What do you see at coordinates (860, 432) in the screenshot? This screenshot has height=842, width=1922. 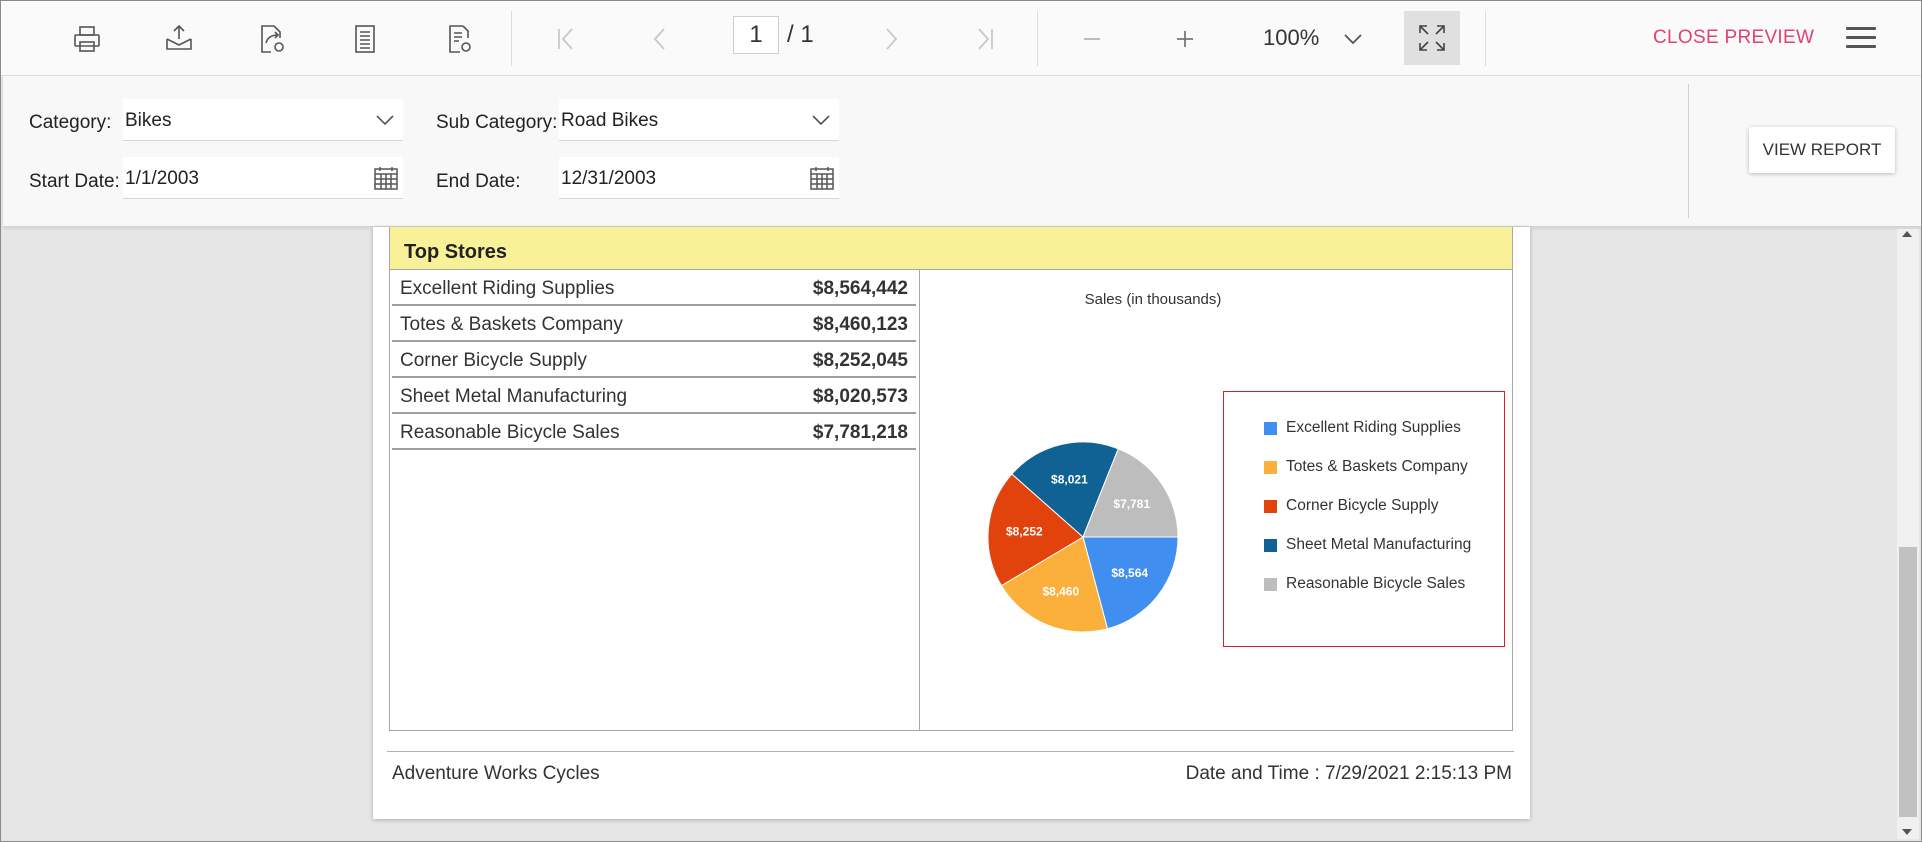 I see `store-amount: $7,781,218` at bounding box center [860, 432].